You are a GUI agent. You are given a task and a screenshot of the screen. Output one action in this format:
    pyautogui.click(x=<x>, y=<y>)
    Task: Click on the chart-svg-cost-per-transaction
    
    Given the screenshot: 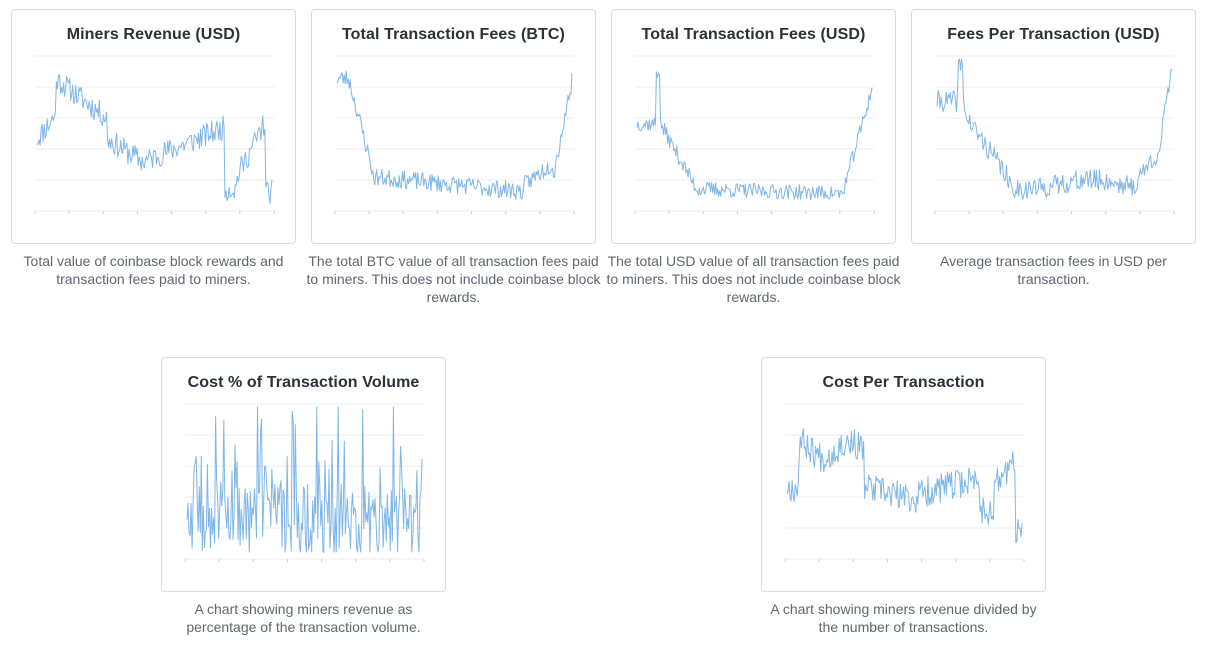 What is the action you would take?
    pyautogui.click(x=904, y=482)
    